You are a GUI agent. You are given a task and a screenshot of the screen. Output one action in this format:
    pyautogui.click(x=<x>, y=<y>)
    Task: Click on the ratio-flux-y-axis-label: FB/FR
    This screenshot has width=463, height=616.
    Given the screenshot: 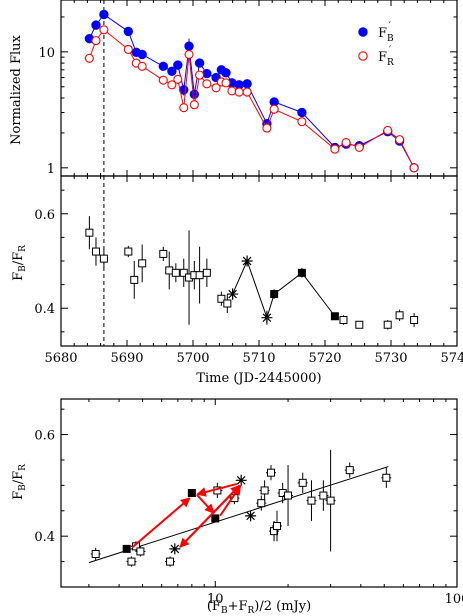 What is the action you would take?
    pyautogui.click(x=19, y=482)
    